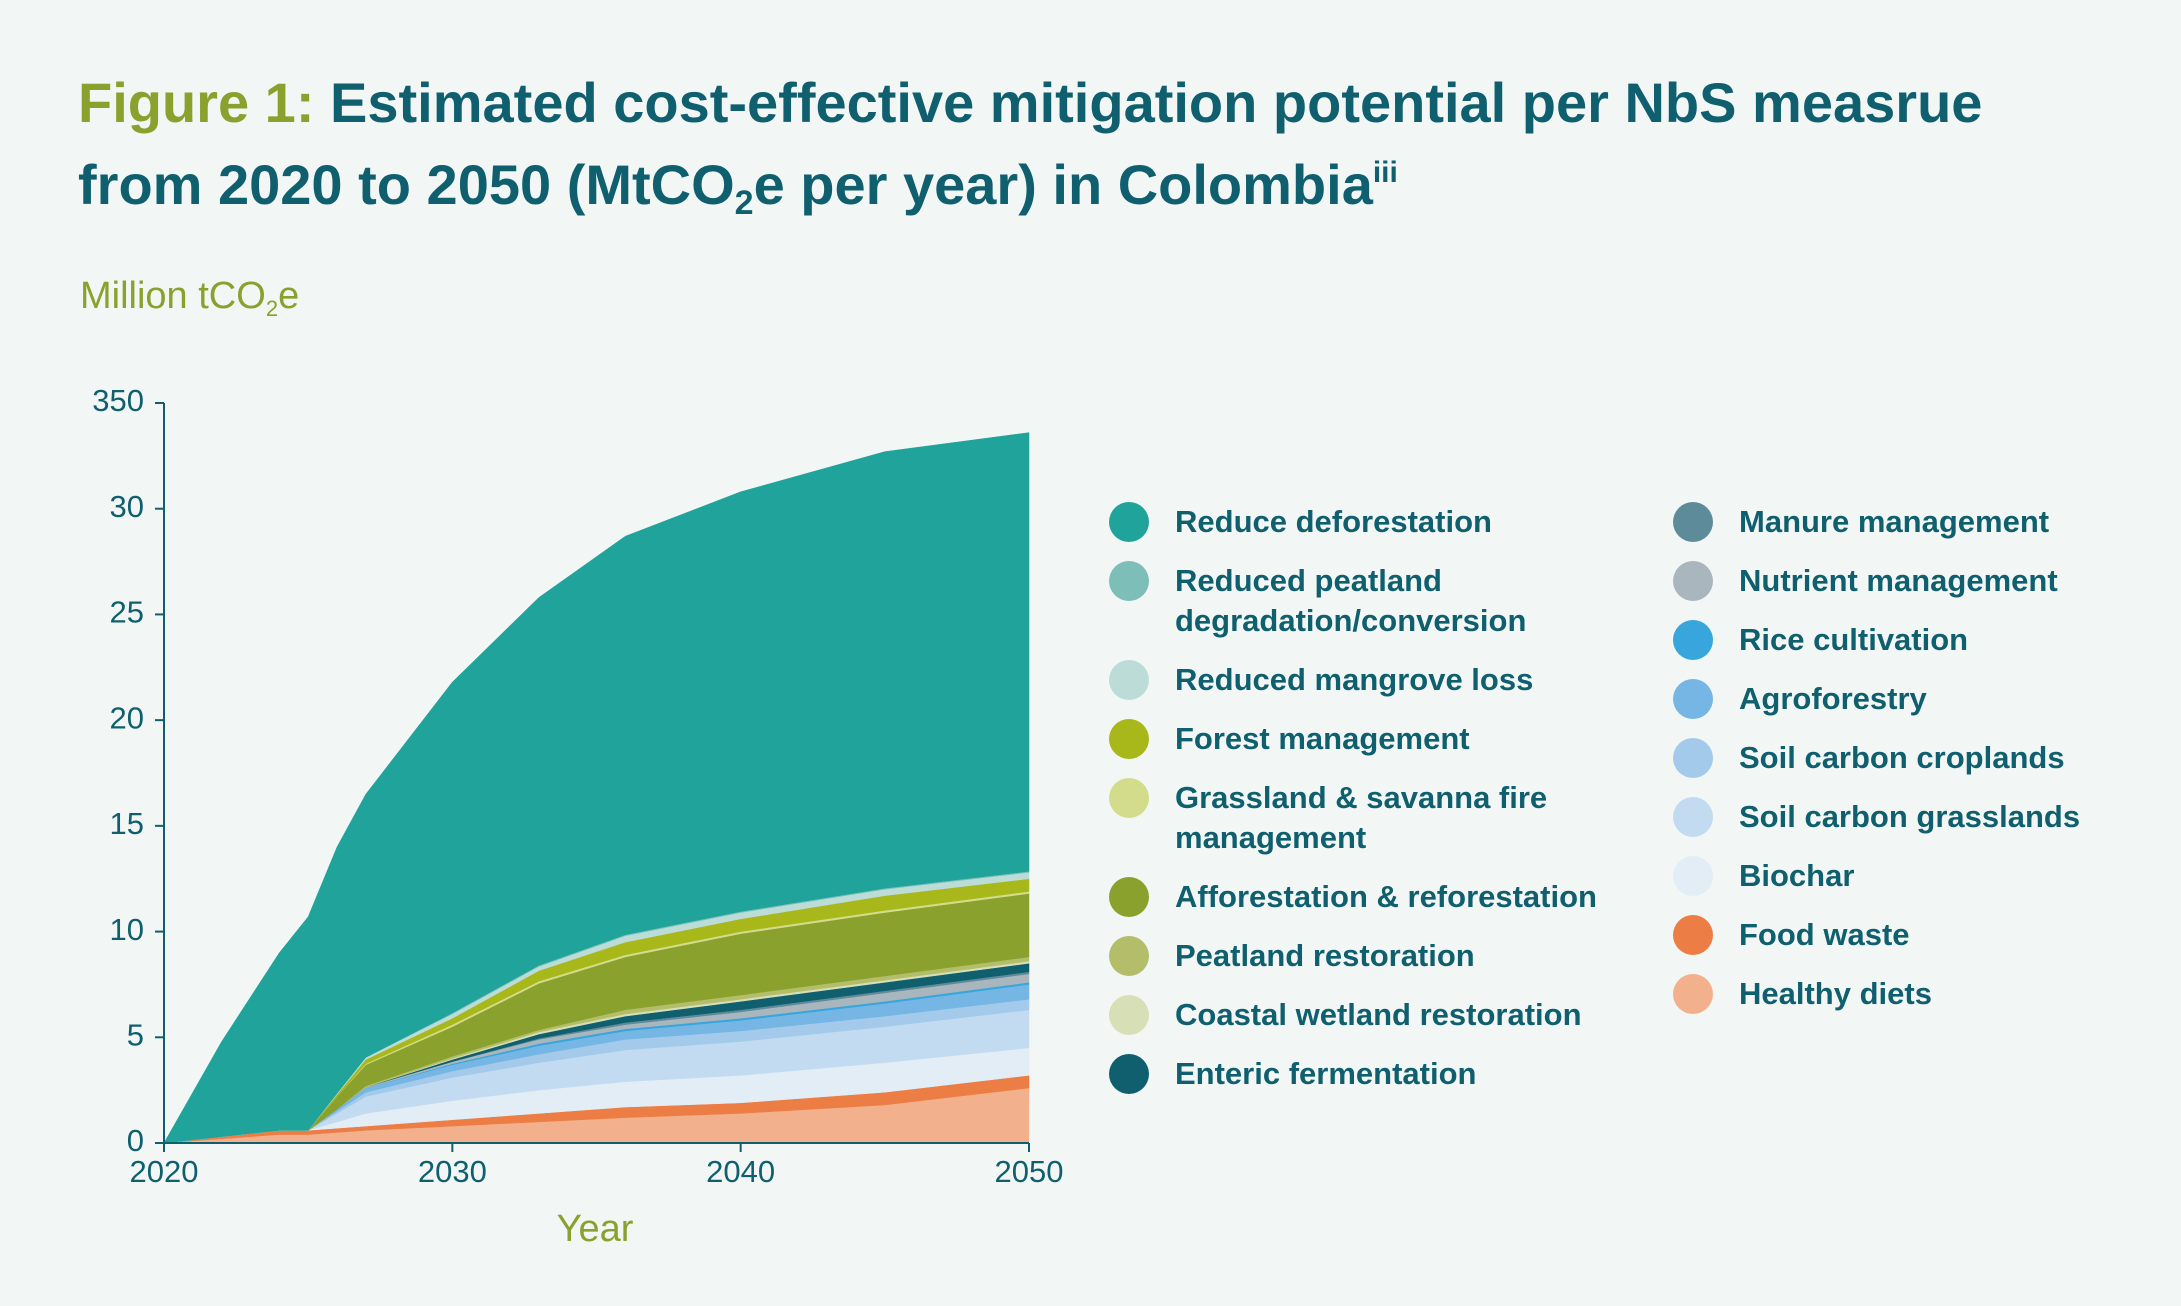 This screenshot has height=1306, width=2181. What do you see at coordinates (1325, 955) in the screenshot?
I see `legend-label: Peatland restoration` at bounding box center [1325, 955].